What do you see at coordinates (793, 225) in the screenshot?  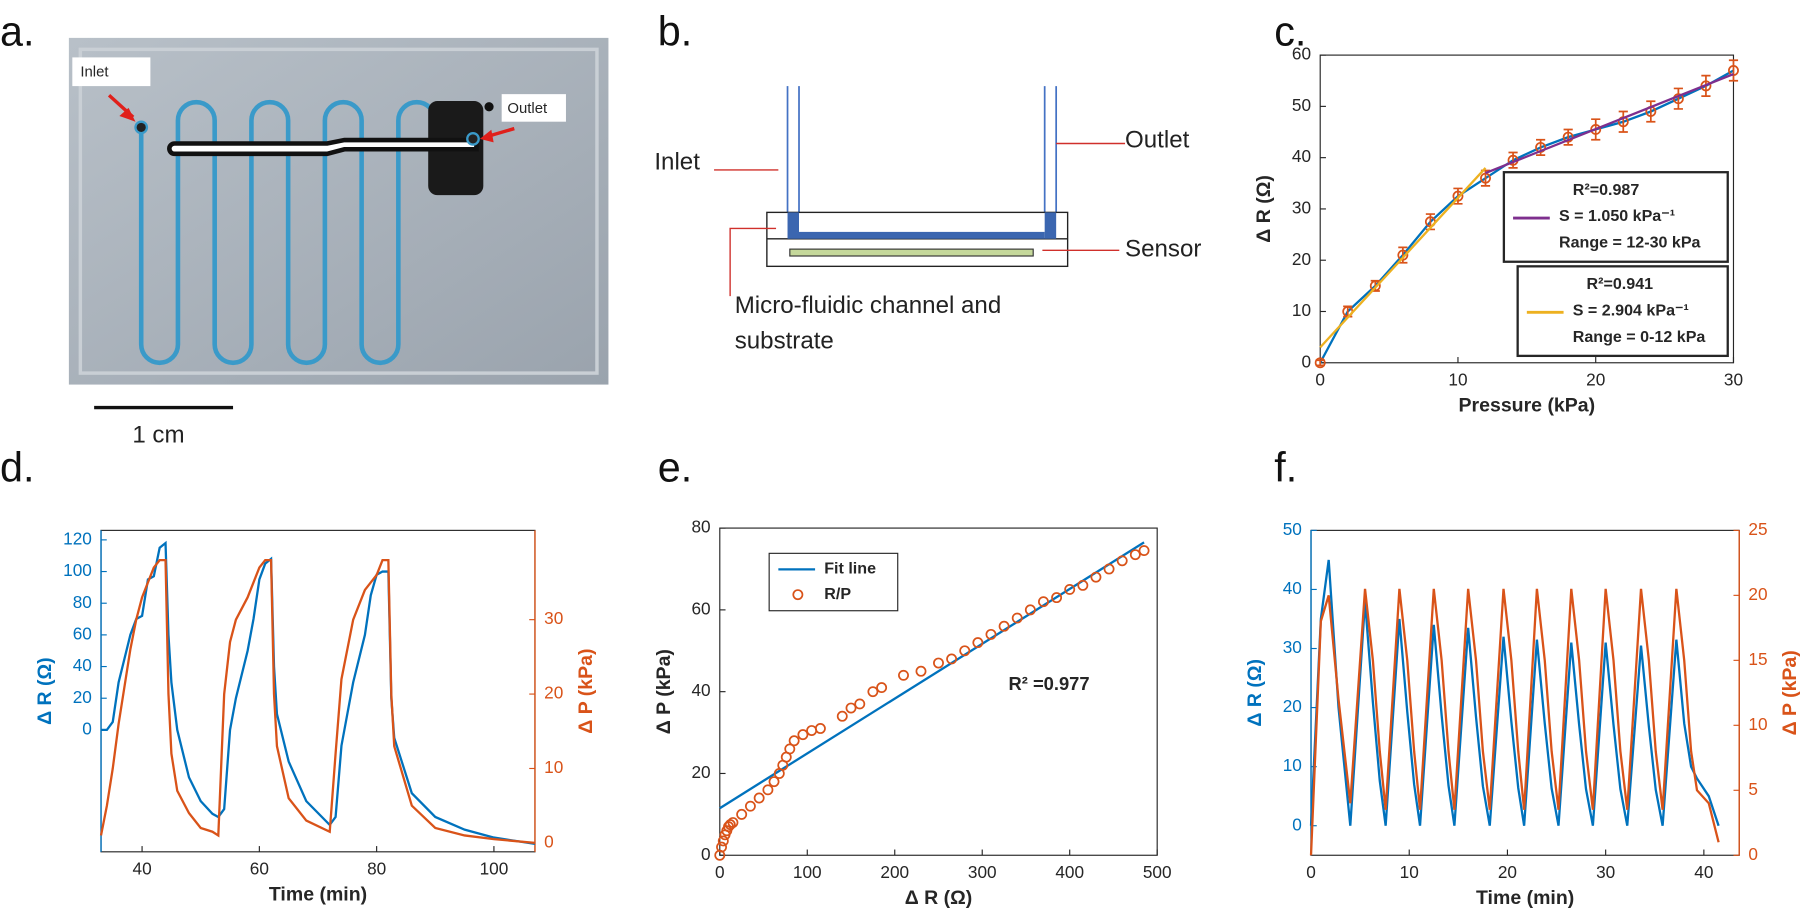 I see `port` at bounding box center [793, 225].